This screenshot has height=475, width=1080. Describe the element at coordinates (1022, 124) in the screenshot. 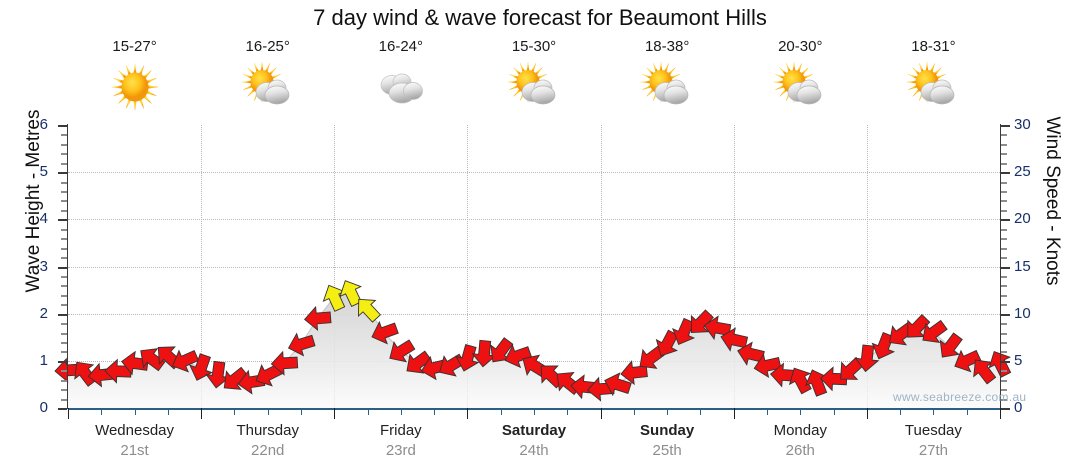

I see `right-axis-tick-label: 30` at that location.